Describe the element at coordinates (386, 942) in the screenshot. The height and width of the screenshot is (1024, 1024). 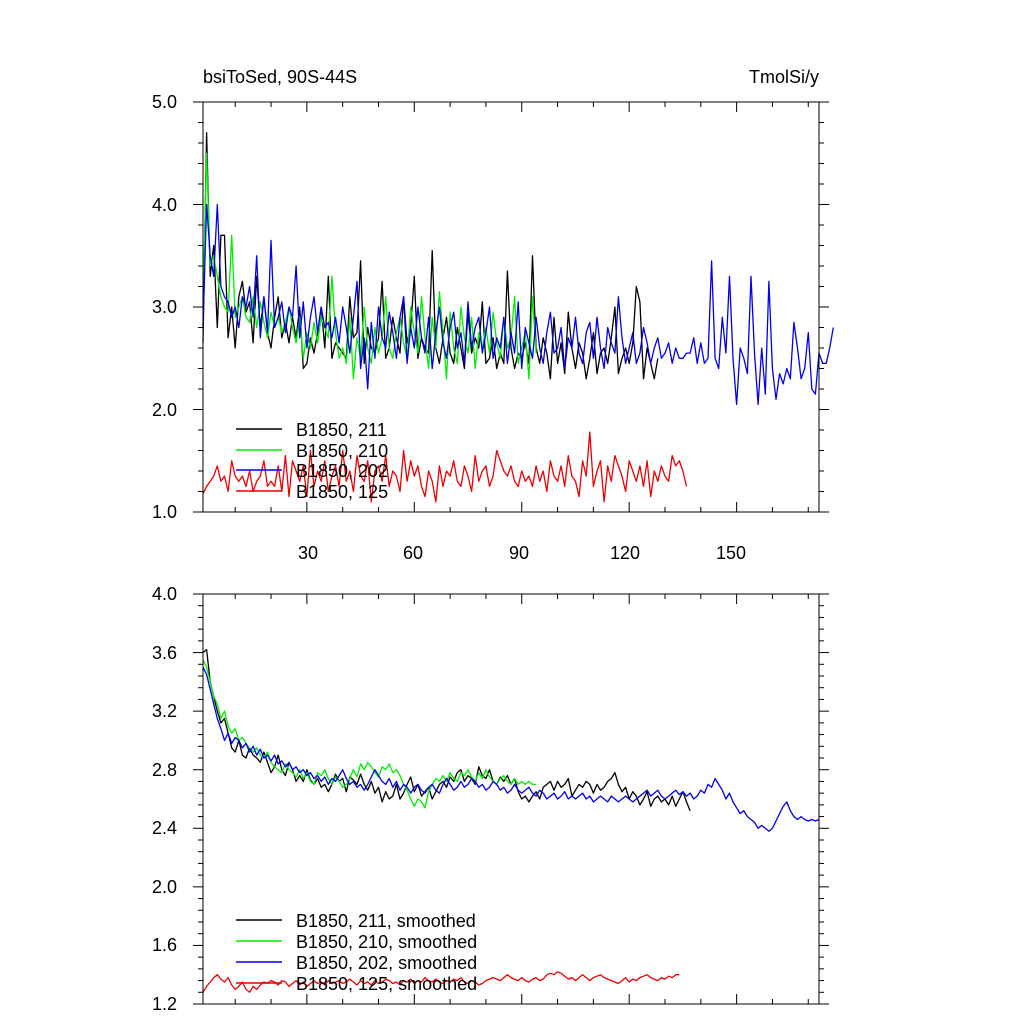
I see `legend-label: B1850, 210, smoothed` at that location.